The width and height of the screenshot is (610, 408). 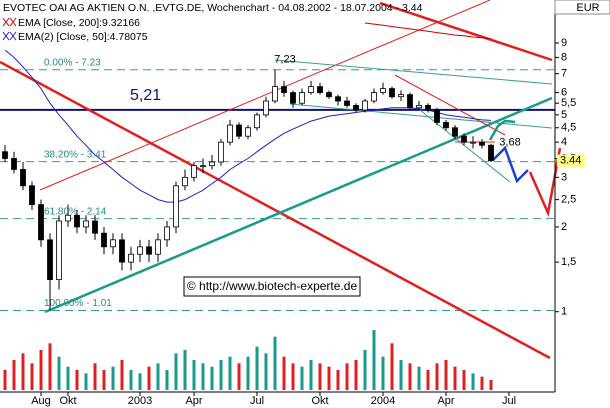 What do you see at coordinates (568, 103) in the screenshot?
I see `y-tick-label: 5,5` at bounding box center [568, 103].